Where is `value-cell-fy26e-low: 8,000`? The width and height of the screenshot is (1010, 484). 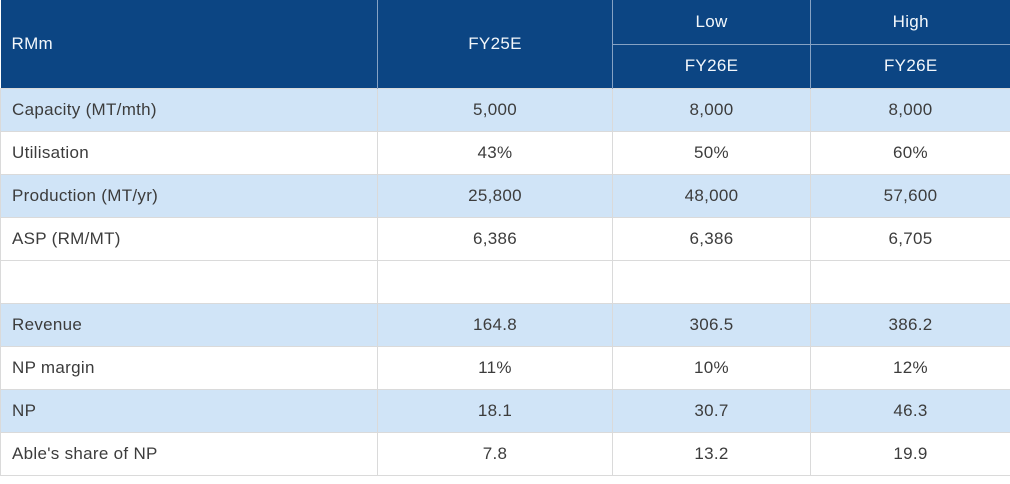
value-cell-fy26e-low: 8,000 is located at coordinates (711, 109).